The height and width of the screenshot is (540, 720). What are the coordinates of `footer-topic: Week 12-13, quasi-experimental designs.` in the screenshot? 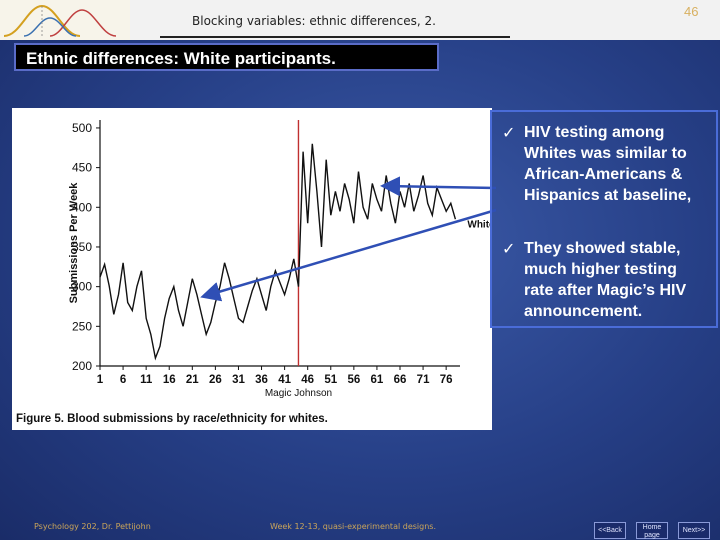 It's located at (353, 526).